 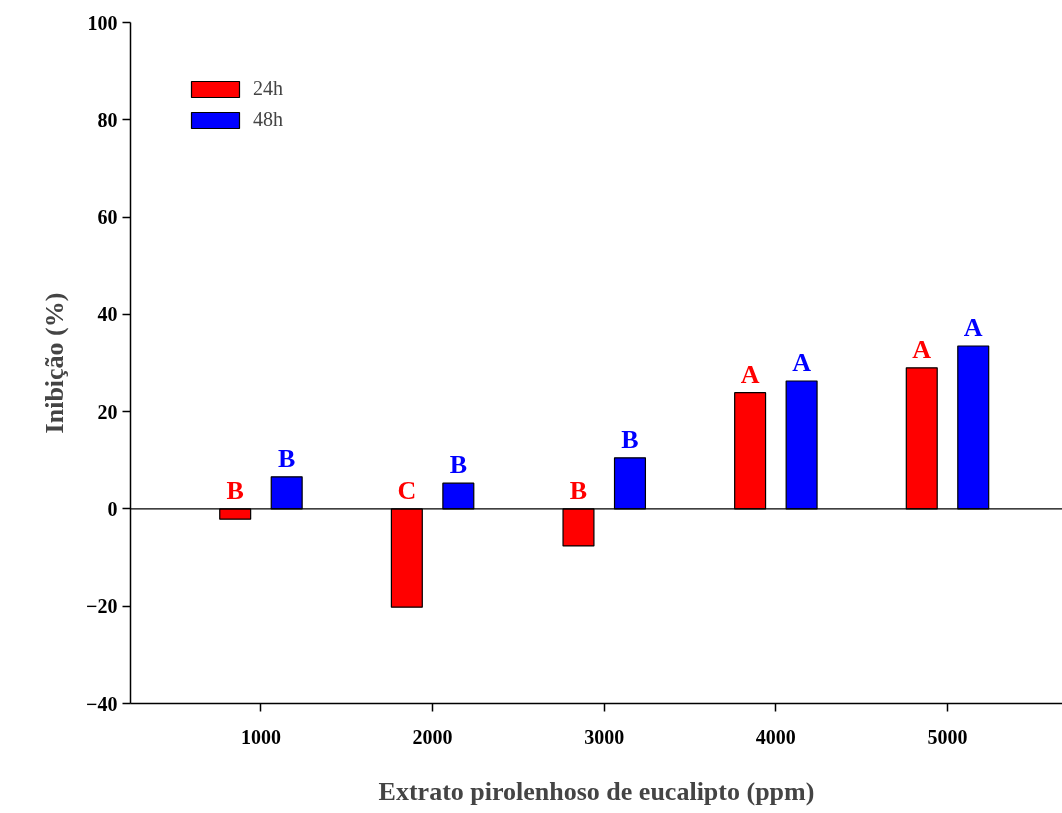 What do you see at coordinates (260, 736) in the screenshot?
I see `x-tick-label: 1000` at bounding box center [260, 736].